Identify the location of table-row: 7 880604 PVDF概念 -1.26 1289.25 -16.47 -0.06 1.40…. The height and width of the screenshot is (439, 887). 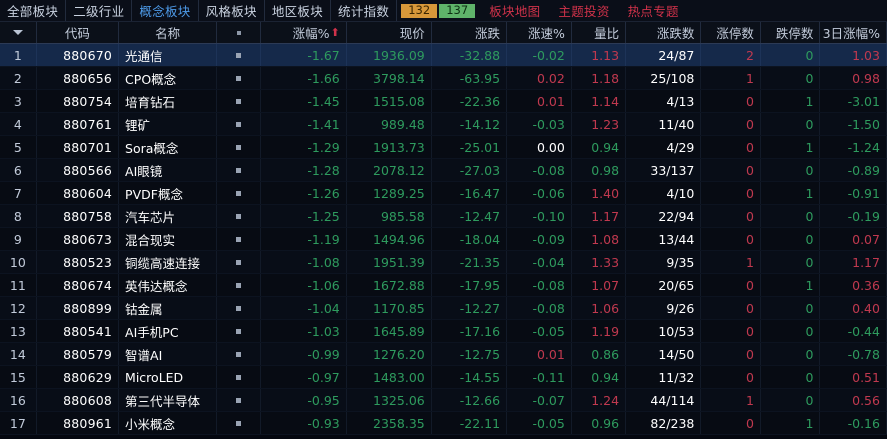
(443, 193).